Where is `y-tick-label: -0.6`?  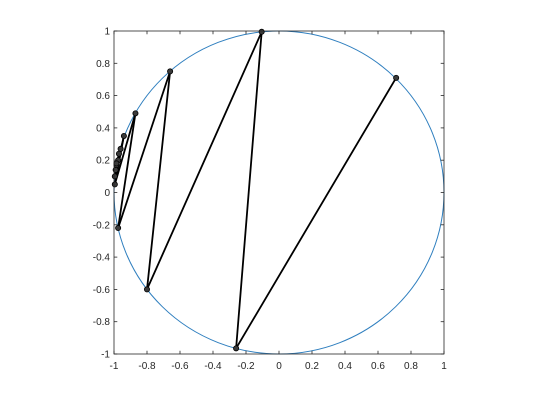 y-tick-label: -0.6 is located at coordinates (102, 290).